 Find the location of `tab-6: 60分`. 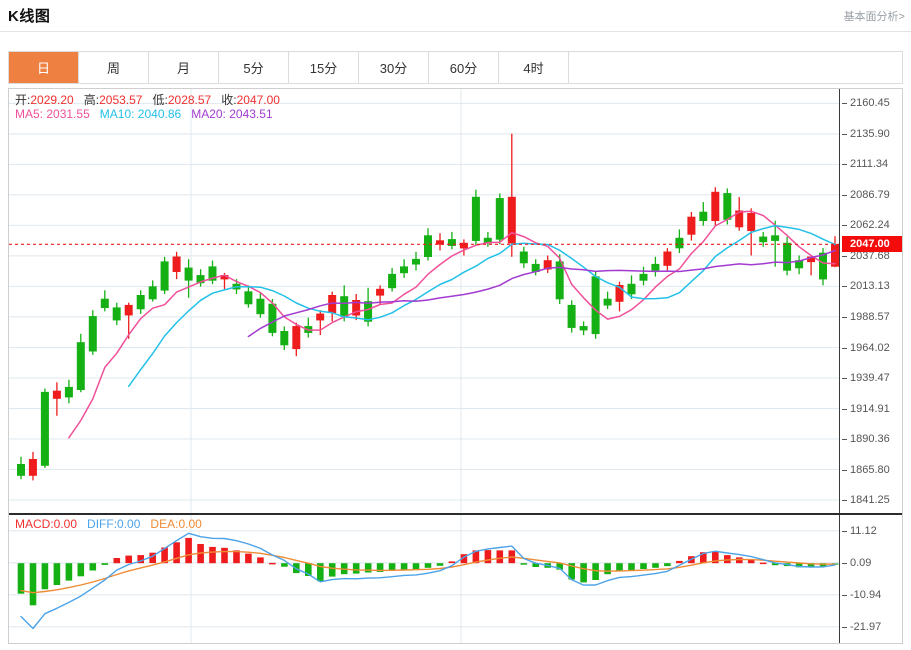

tab-6: 60分 is located at coordinates (464, 67).